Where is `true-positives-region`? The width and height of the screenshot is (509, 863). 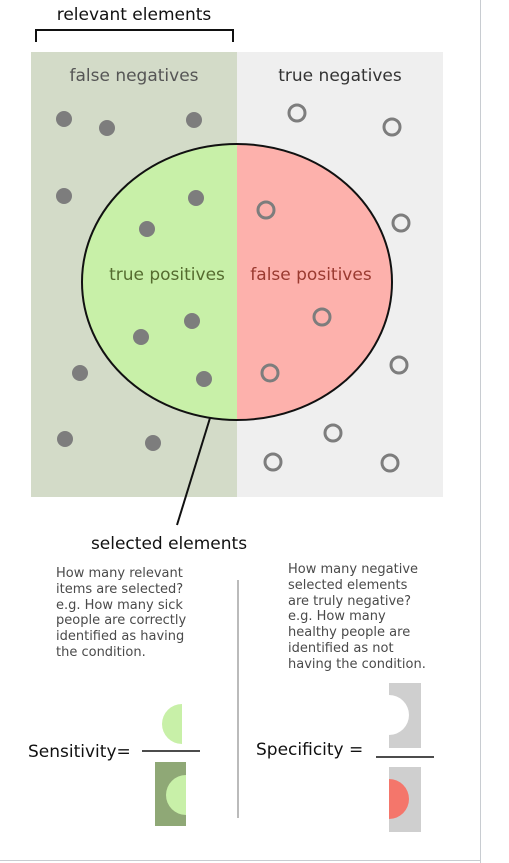
true-positives-region is located at coordinates (159, 282).